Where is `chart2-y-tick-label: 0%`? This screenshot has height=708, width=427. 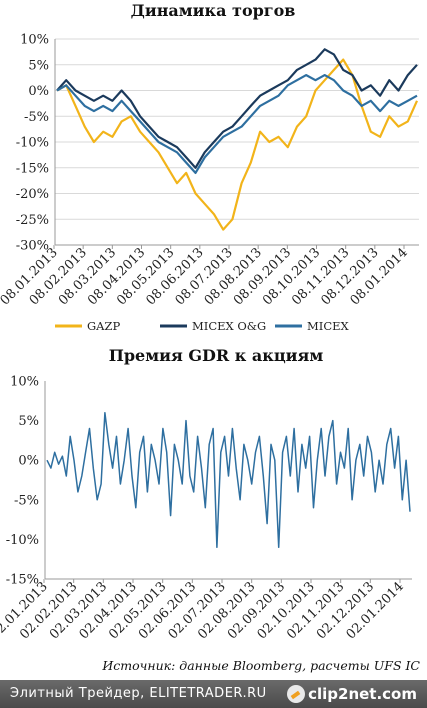 chart2-y-tick-label: 0% is located at coordinates (28, 461).